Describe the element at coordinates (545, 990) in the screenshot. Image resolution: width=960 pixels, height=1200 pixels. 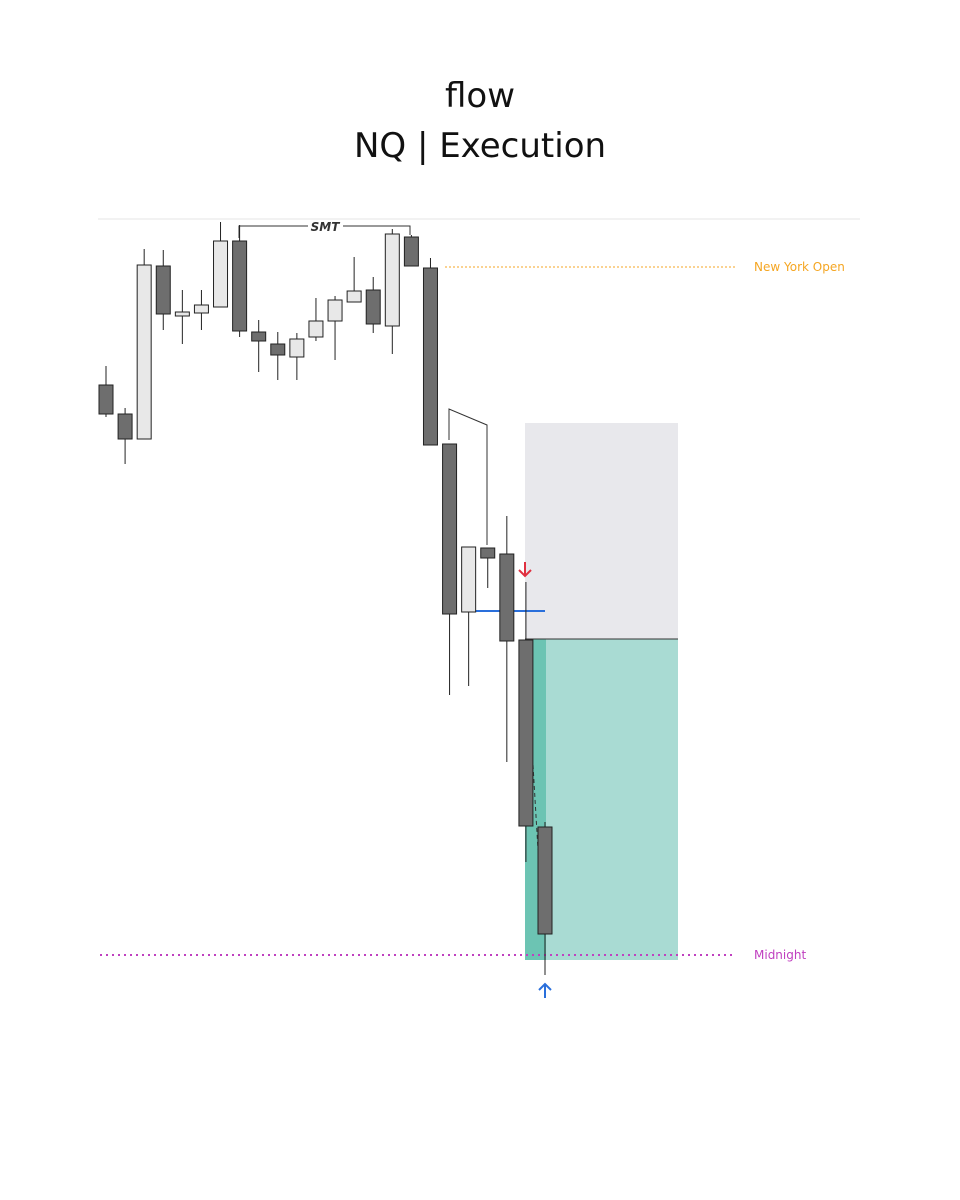
I see `buy-arrow` at that location.